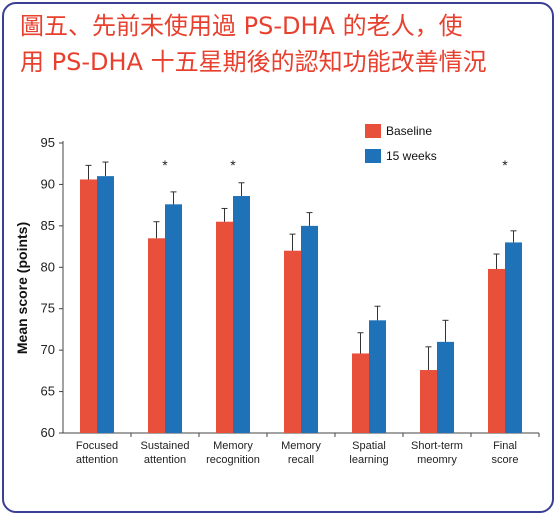 The image size is (558, 517). What do you see at coordinates (48, 142) in the screenshot?
I see `y-tick-label: 95` at bounding box center [48, 142].